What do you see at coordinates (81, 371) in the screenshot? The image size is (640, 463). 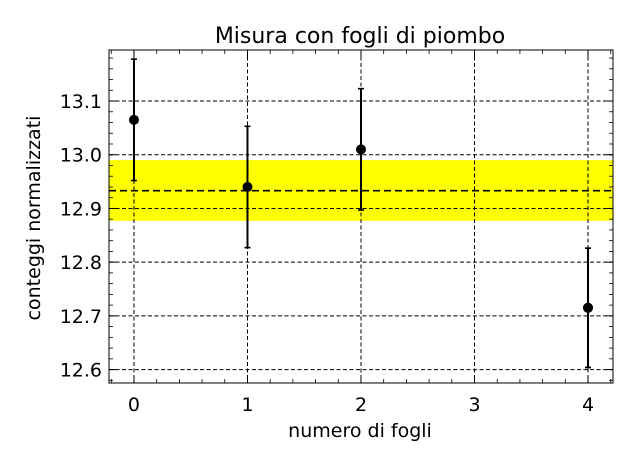 I see `y-tick-label: 12.6` at bounding box center [81, 371].